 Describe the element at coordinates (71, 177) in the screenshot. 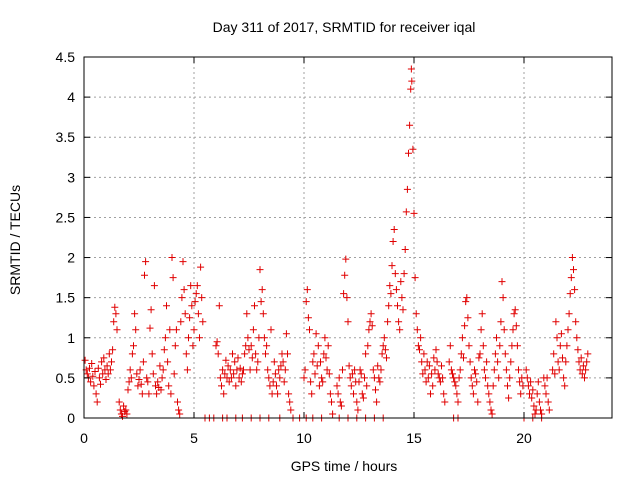

I see `y-tick-label: 3` at that location.